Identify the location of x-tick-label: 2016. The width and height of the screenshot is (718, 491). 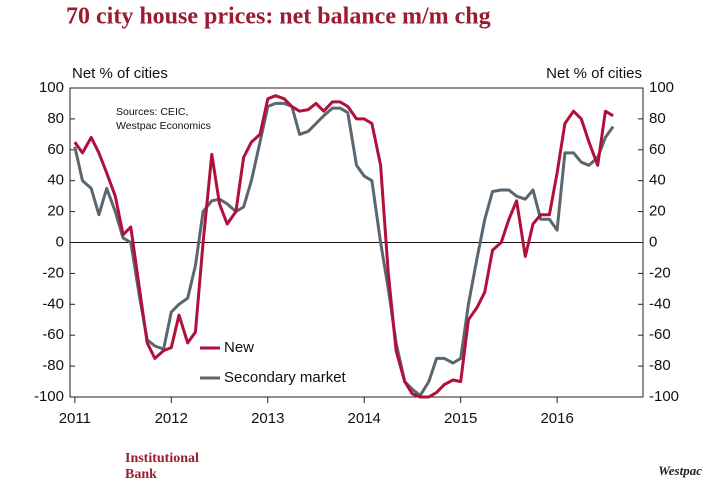
(556, 418).